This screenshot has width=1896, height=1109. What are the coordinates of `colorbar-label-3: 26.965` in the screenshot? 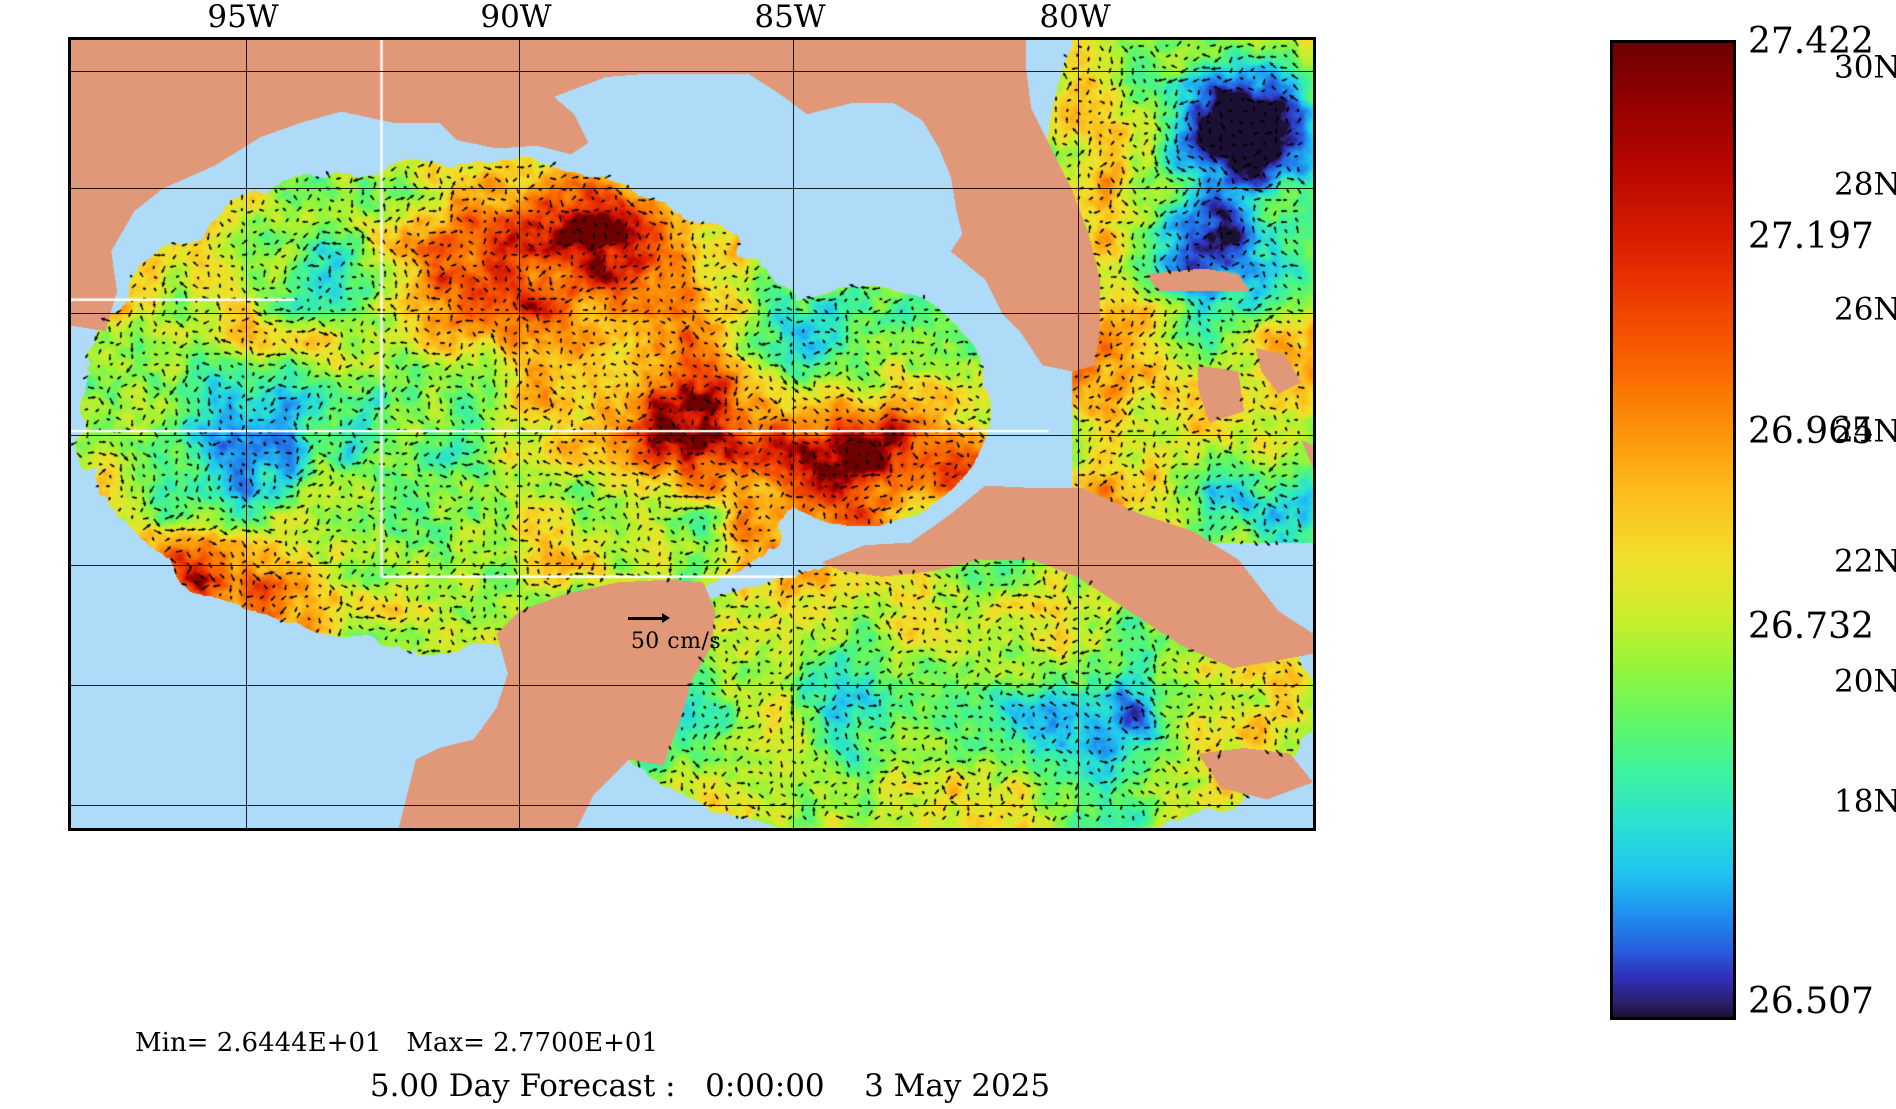 It's located at (1811, 431).